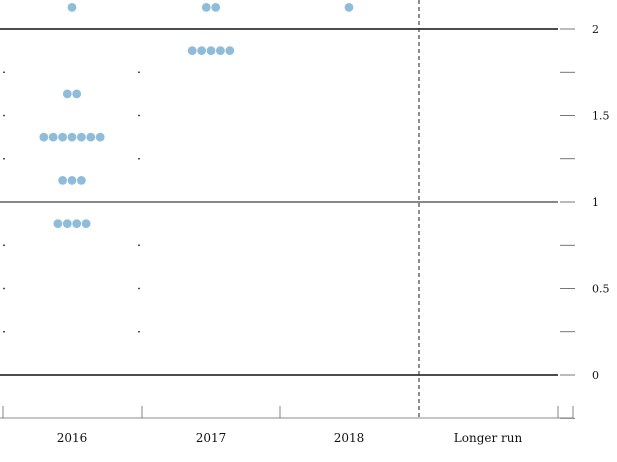  I want to click on category-label-2016: 2016, so click(72, 438).